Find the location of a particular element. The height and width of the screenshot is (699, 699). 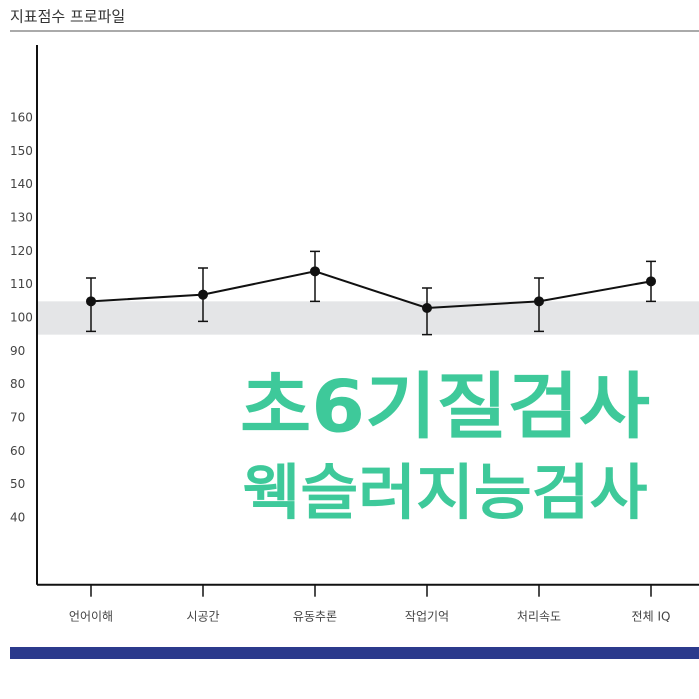

x-tick-label: 전체 IQ is located at coordinates (651, 617).